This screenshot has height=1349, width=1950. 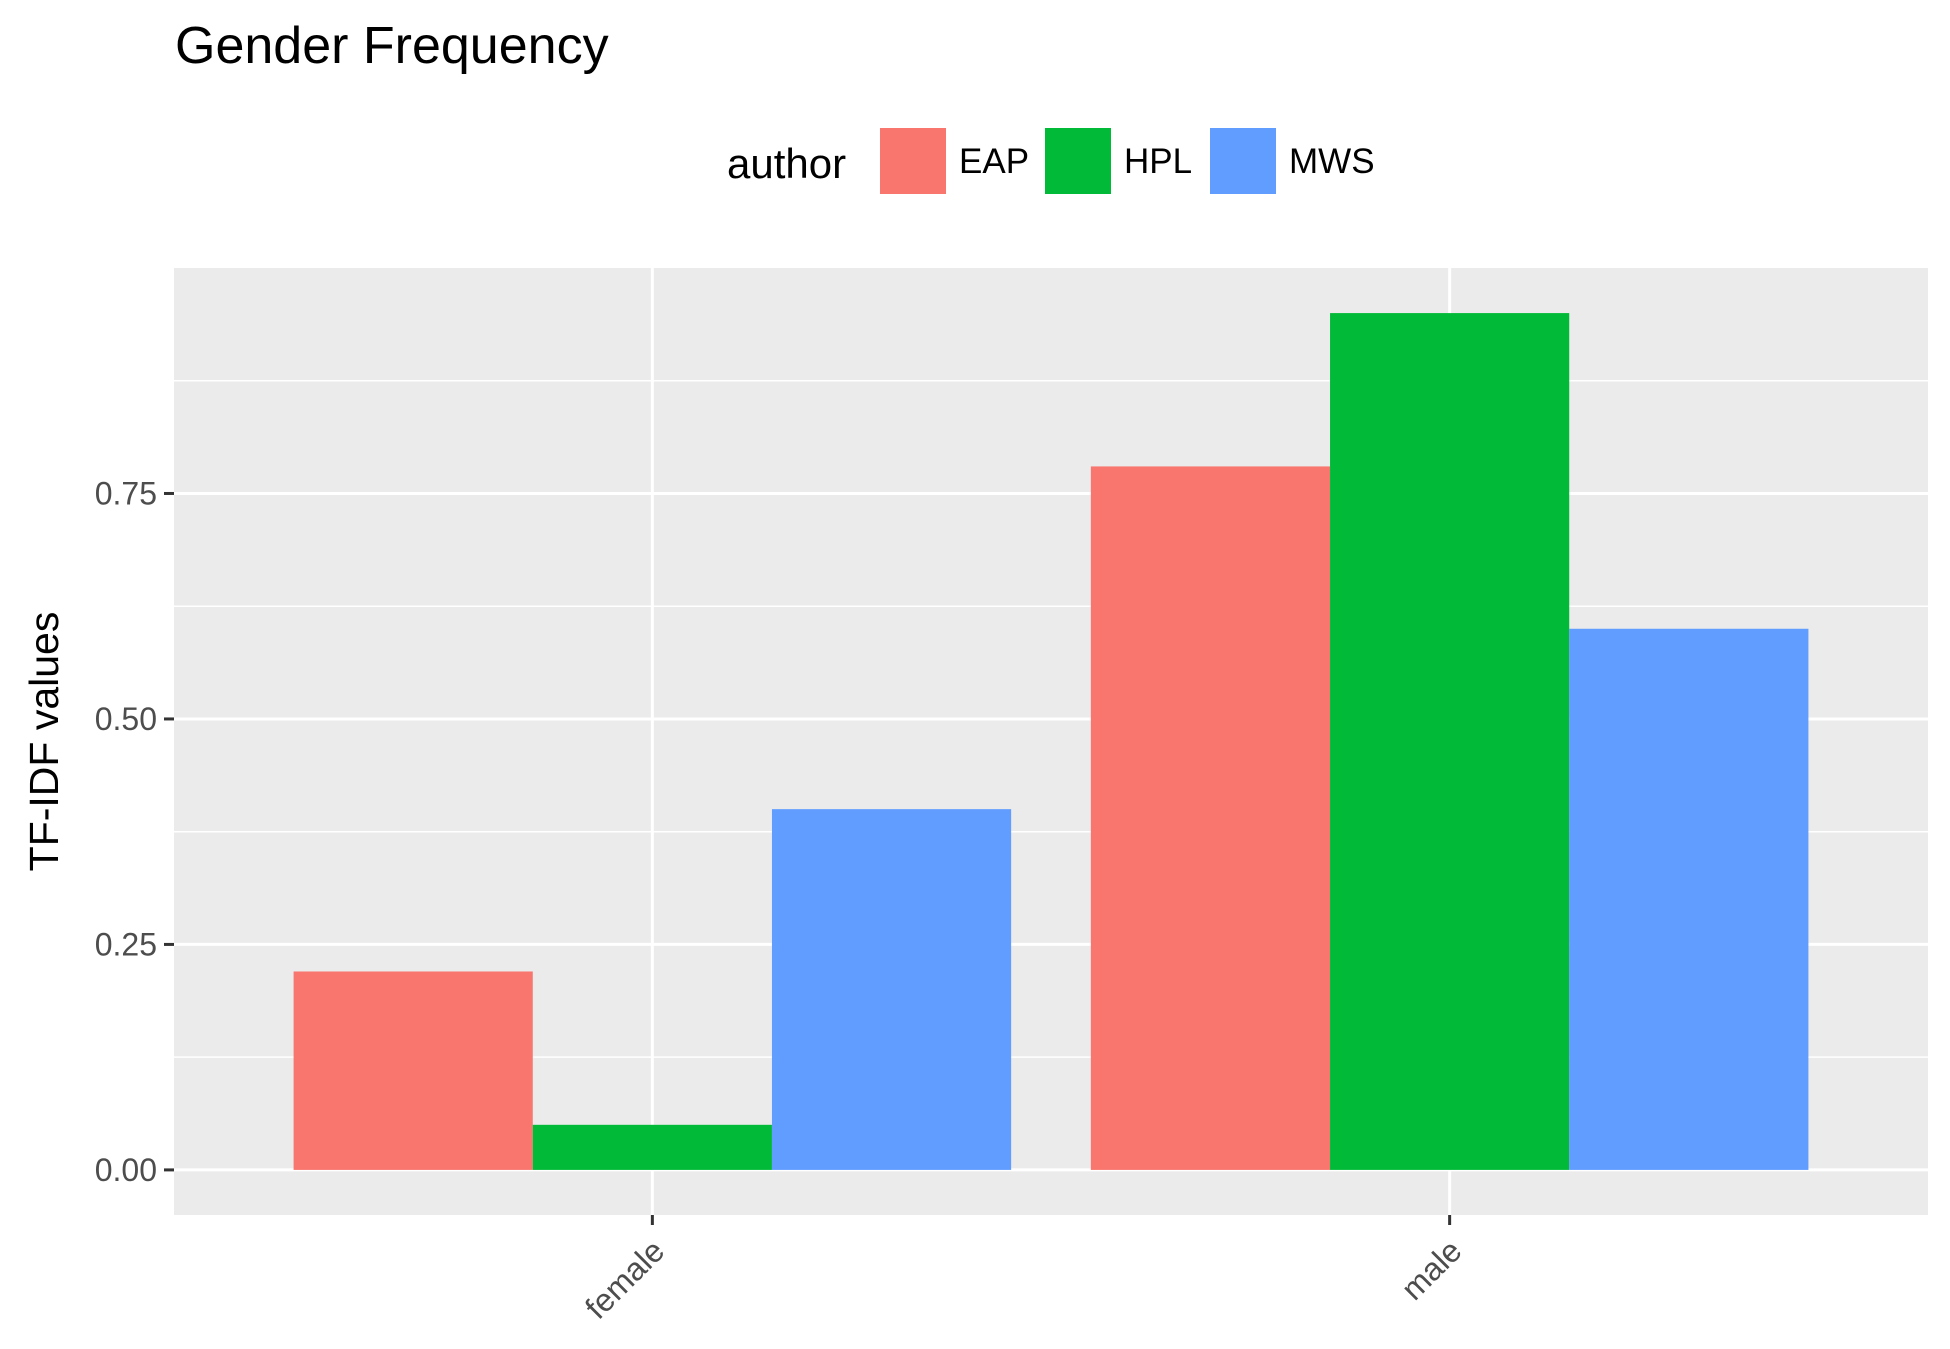 What do you see at coordinates (994, 161) in the screenshot?
I see `legend-label-eap: EAP` at bounding box center [994, 161].